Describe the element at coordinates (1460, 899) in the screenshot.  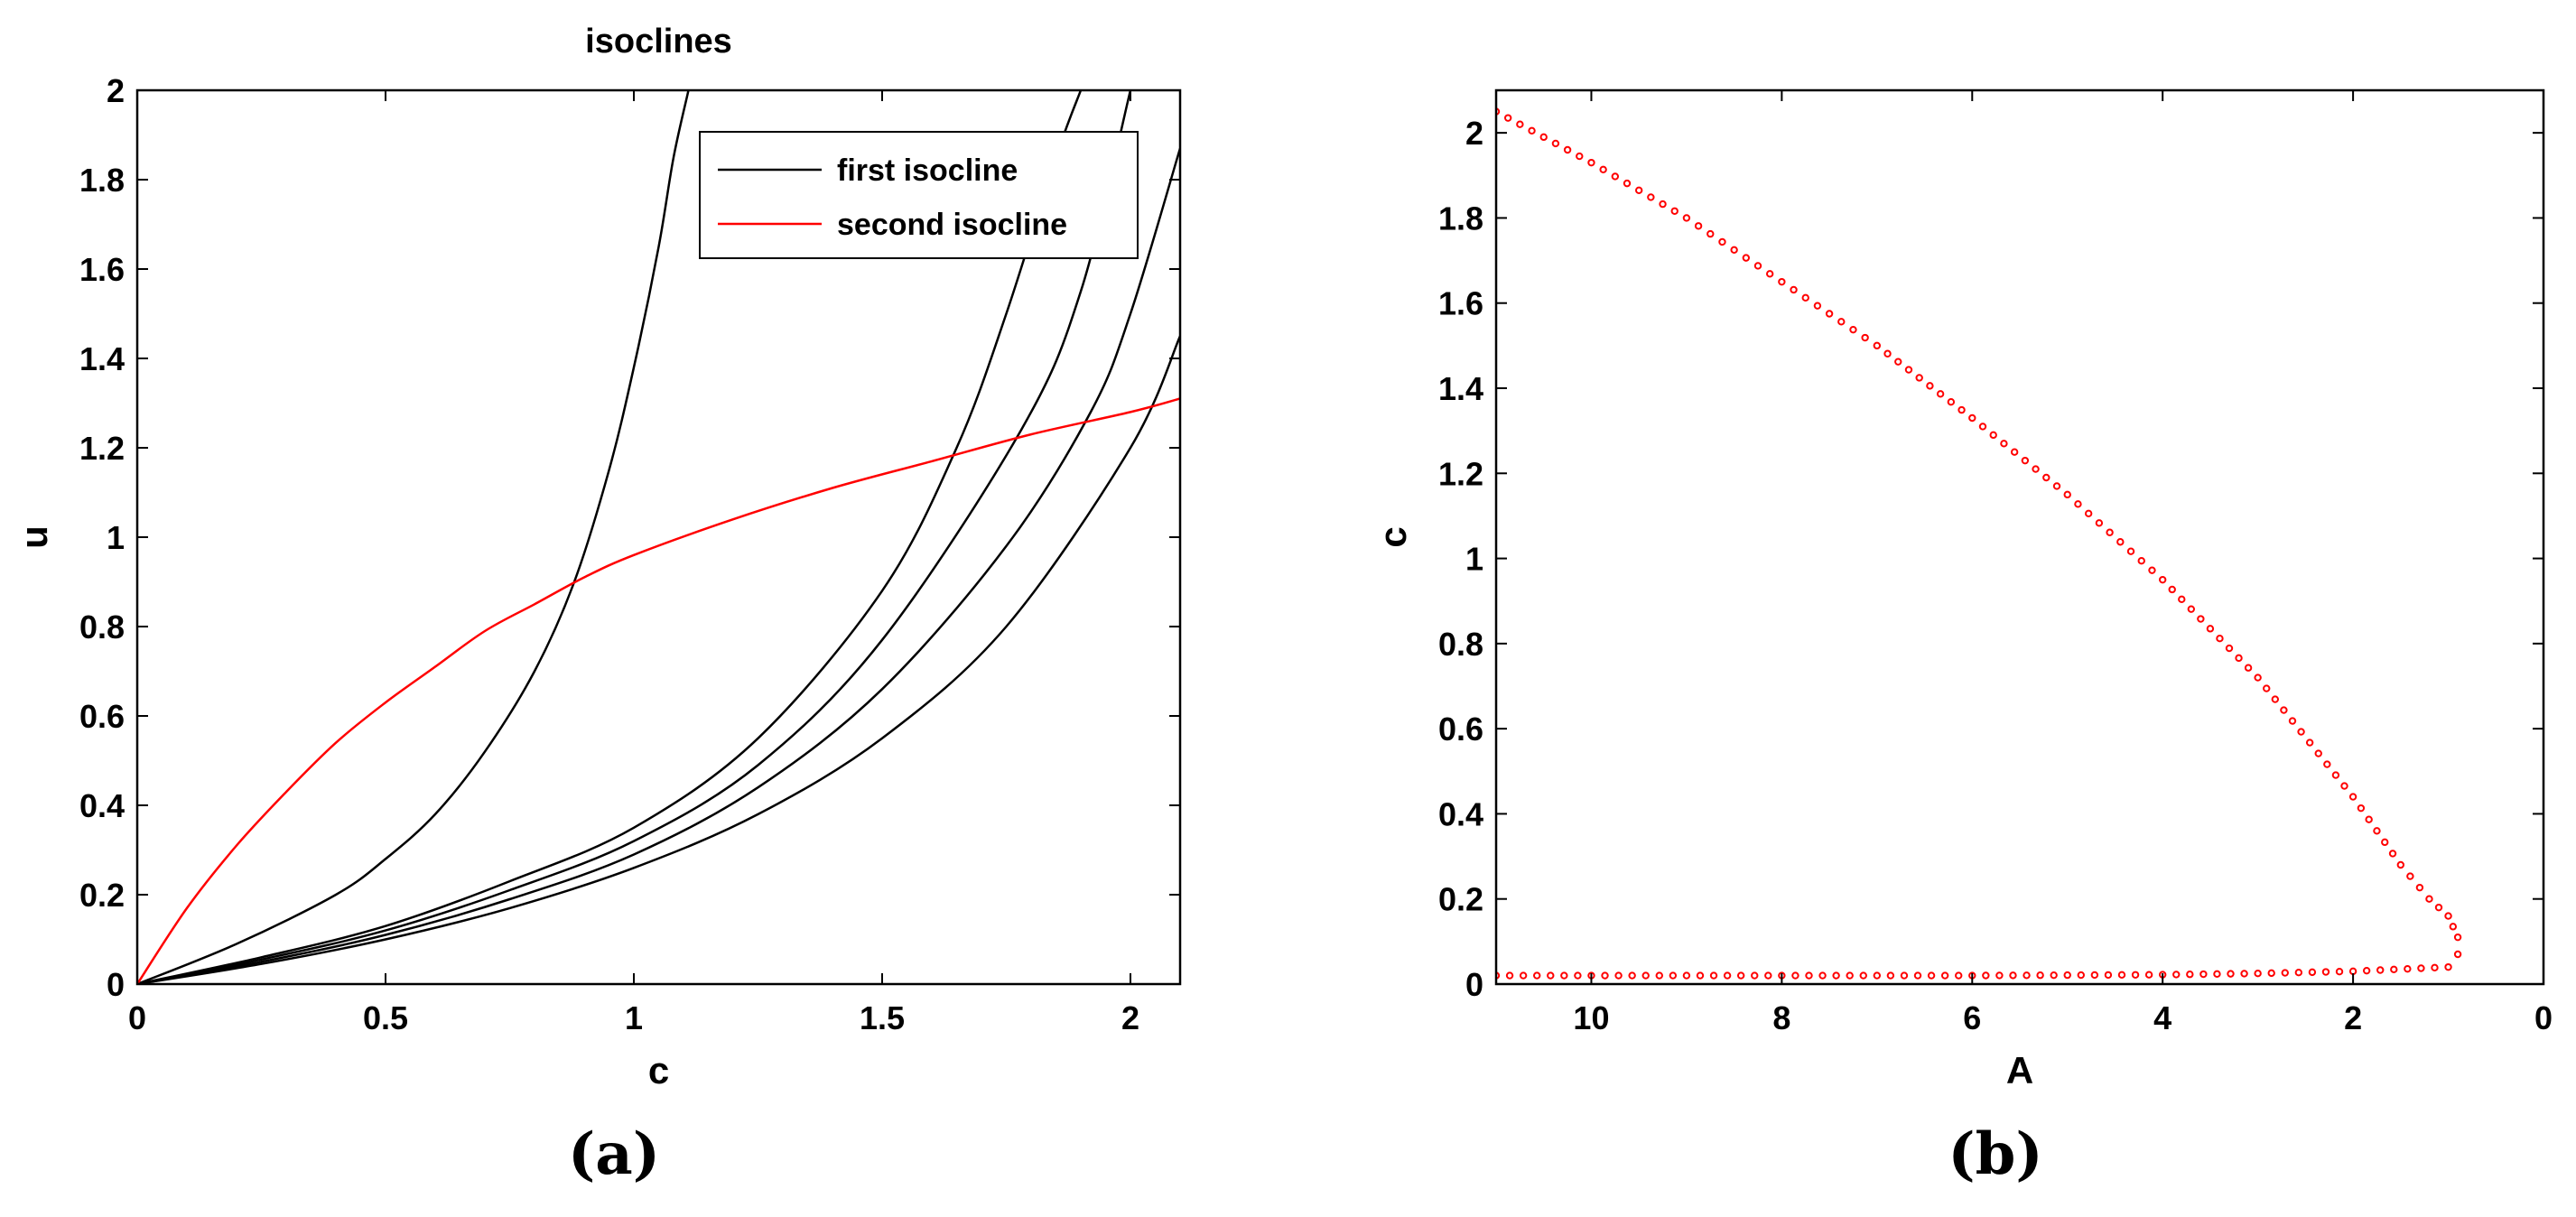
I see `y-tick-label: 0.2` at that location.